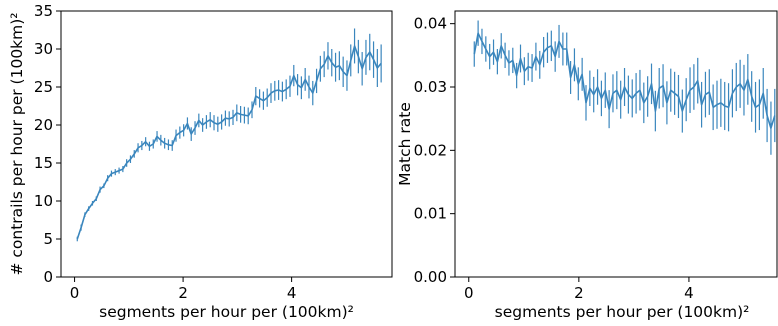 Image resolution: width=778 pixels, height=326 pixels. What do you see at coordinates (430, 277) in the screenshot?
I see `right-y-tick-label: 0.00` at bounding box center [430, 277].